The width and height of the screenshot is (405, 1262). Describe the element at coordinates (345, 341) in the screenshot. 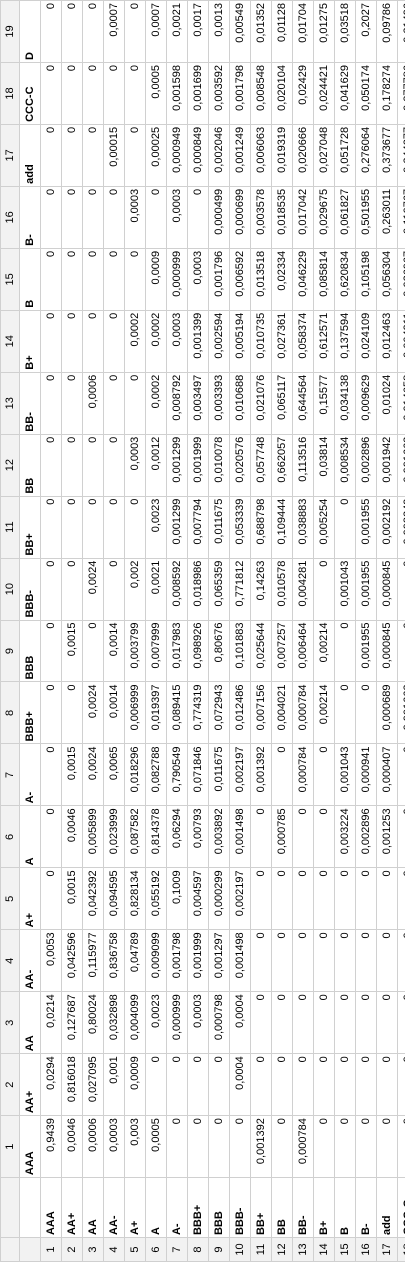

I see `table-cell: 0,137594` at that location.